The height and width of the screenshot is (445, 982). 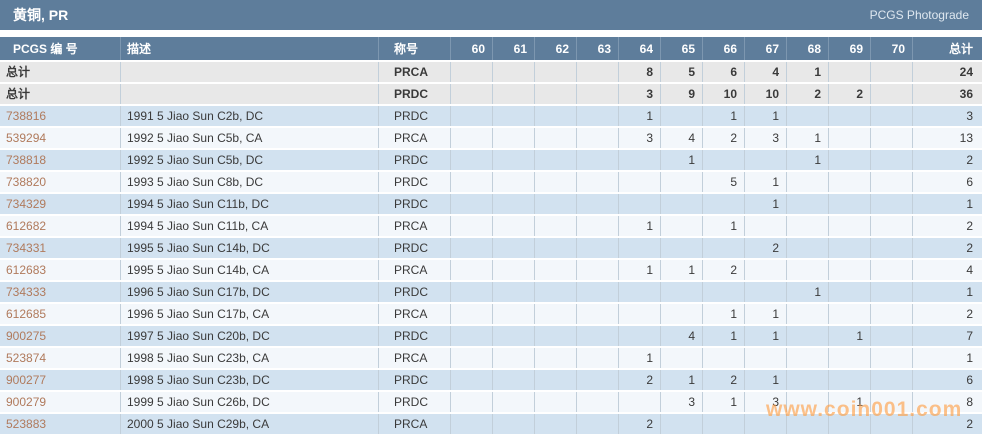 I want to click on description-cell: 1997 5 Jiao Sun C20b, DC, so click(x=249, y=336).